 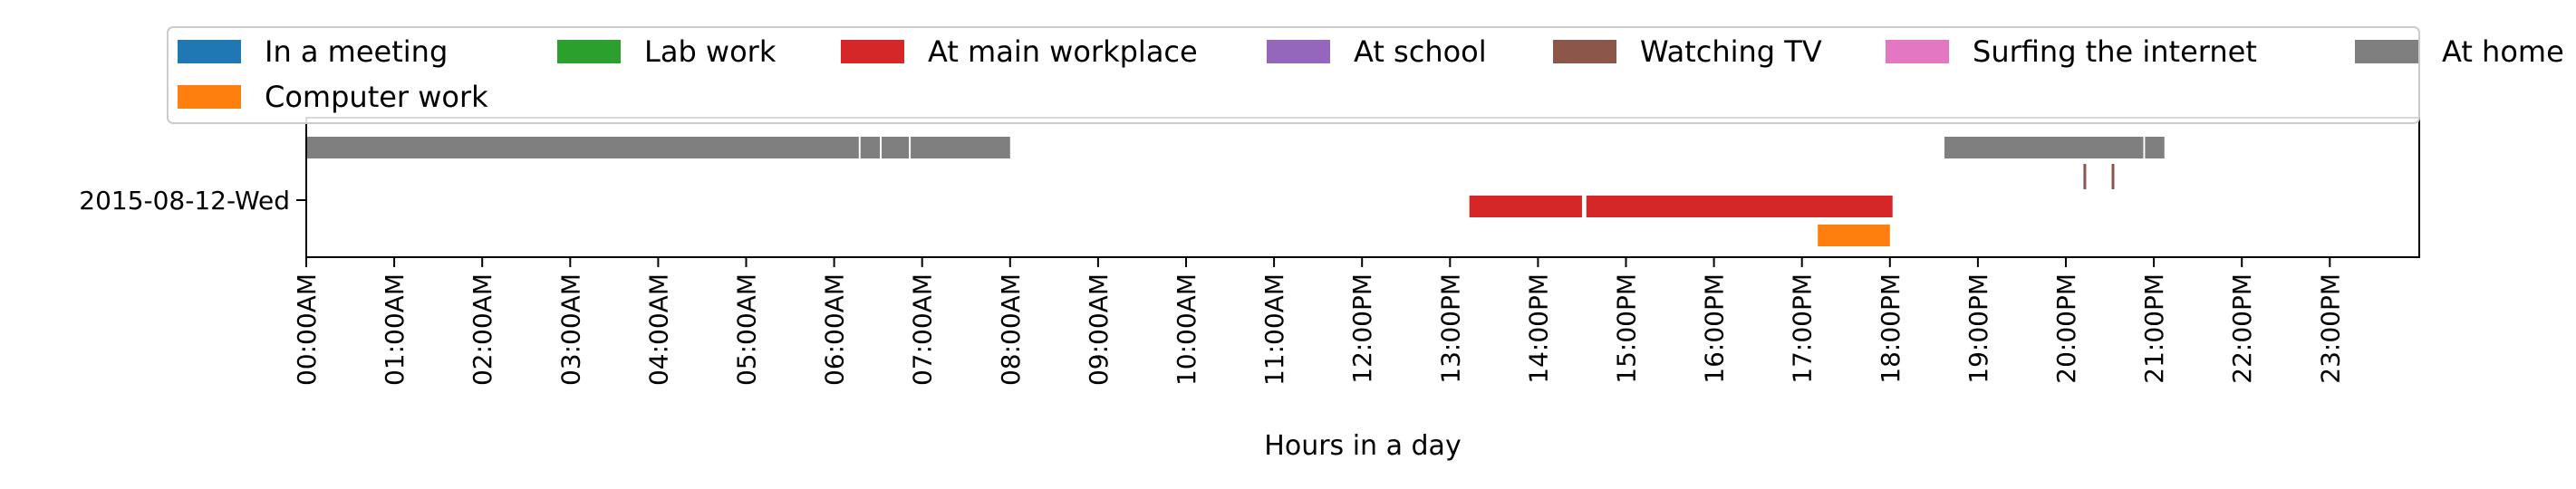 I want to click on y-axis-ticks: 2015-08-12-Wed, so click(x=192, y=201).